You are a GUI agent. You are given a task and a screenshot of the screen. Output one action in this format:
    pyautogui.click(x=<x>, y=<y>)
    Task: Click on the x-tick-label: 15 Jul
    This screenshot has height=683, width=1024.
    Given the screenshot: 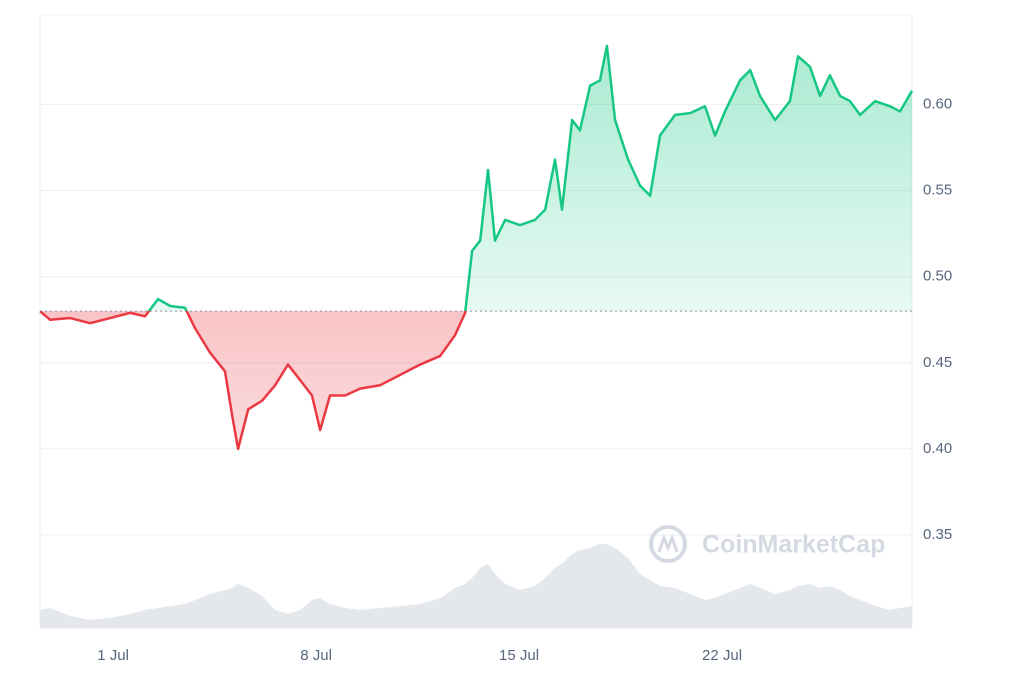 What is the action you would take?
    pyautogui.click(x=519, y=655)
    